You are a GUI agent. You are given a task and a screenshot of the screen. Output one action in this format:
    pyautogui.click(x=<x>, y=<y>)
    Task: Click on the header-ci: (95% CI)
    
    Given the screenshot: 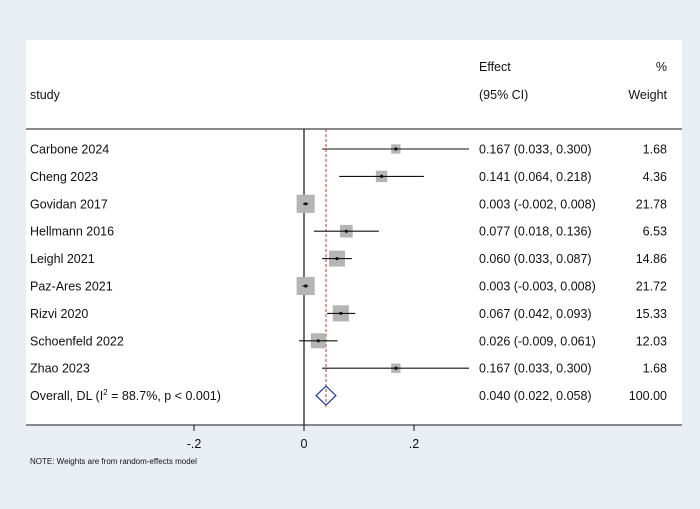 What is the action you would take?
    pyautogui.click(x=503, y=95)
    